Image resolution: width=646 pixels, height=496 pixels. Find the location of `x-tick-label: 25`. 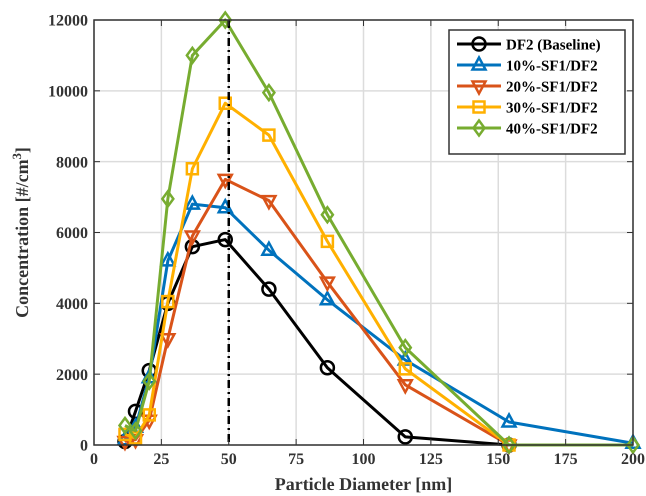

x-tick-label: 25 is located at coordinates (161, 459).